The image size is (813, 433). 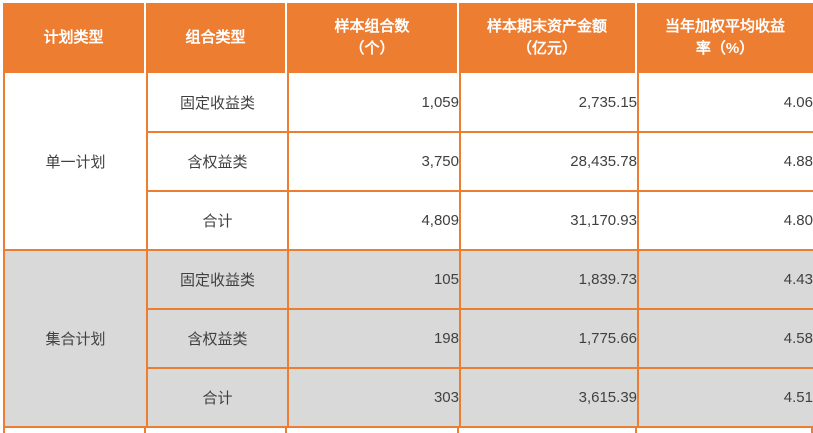 What do you see at coordinates (374, 103) in the screenshot?
I see `sample-count-cell: 1,059` at bounding box center [374, 103].